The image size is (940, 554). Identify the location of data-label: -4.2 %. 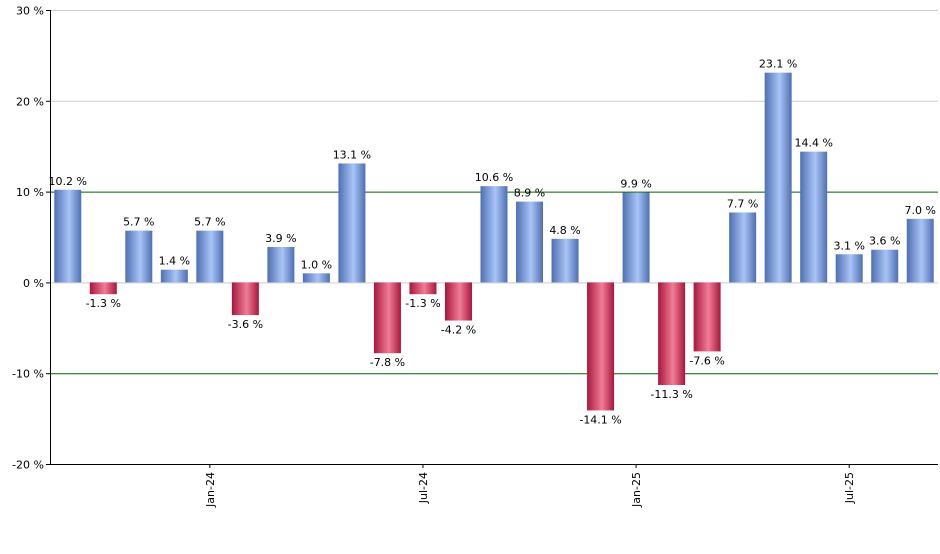
(458, 330).